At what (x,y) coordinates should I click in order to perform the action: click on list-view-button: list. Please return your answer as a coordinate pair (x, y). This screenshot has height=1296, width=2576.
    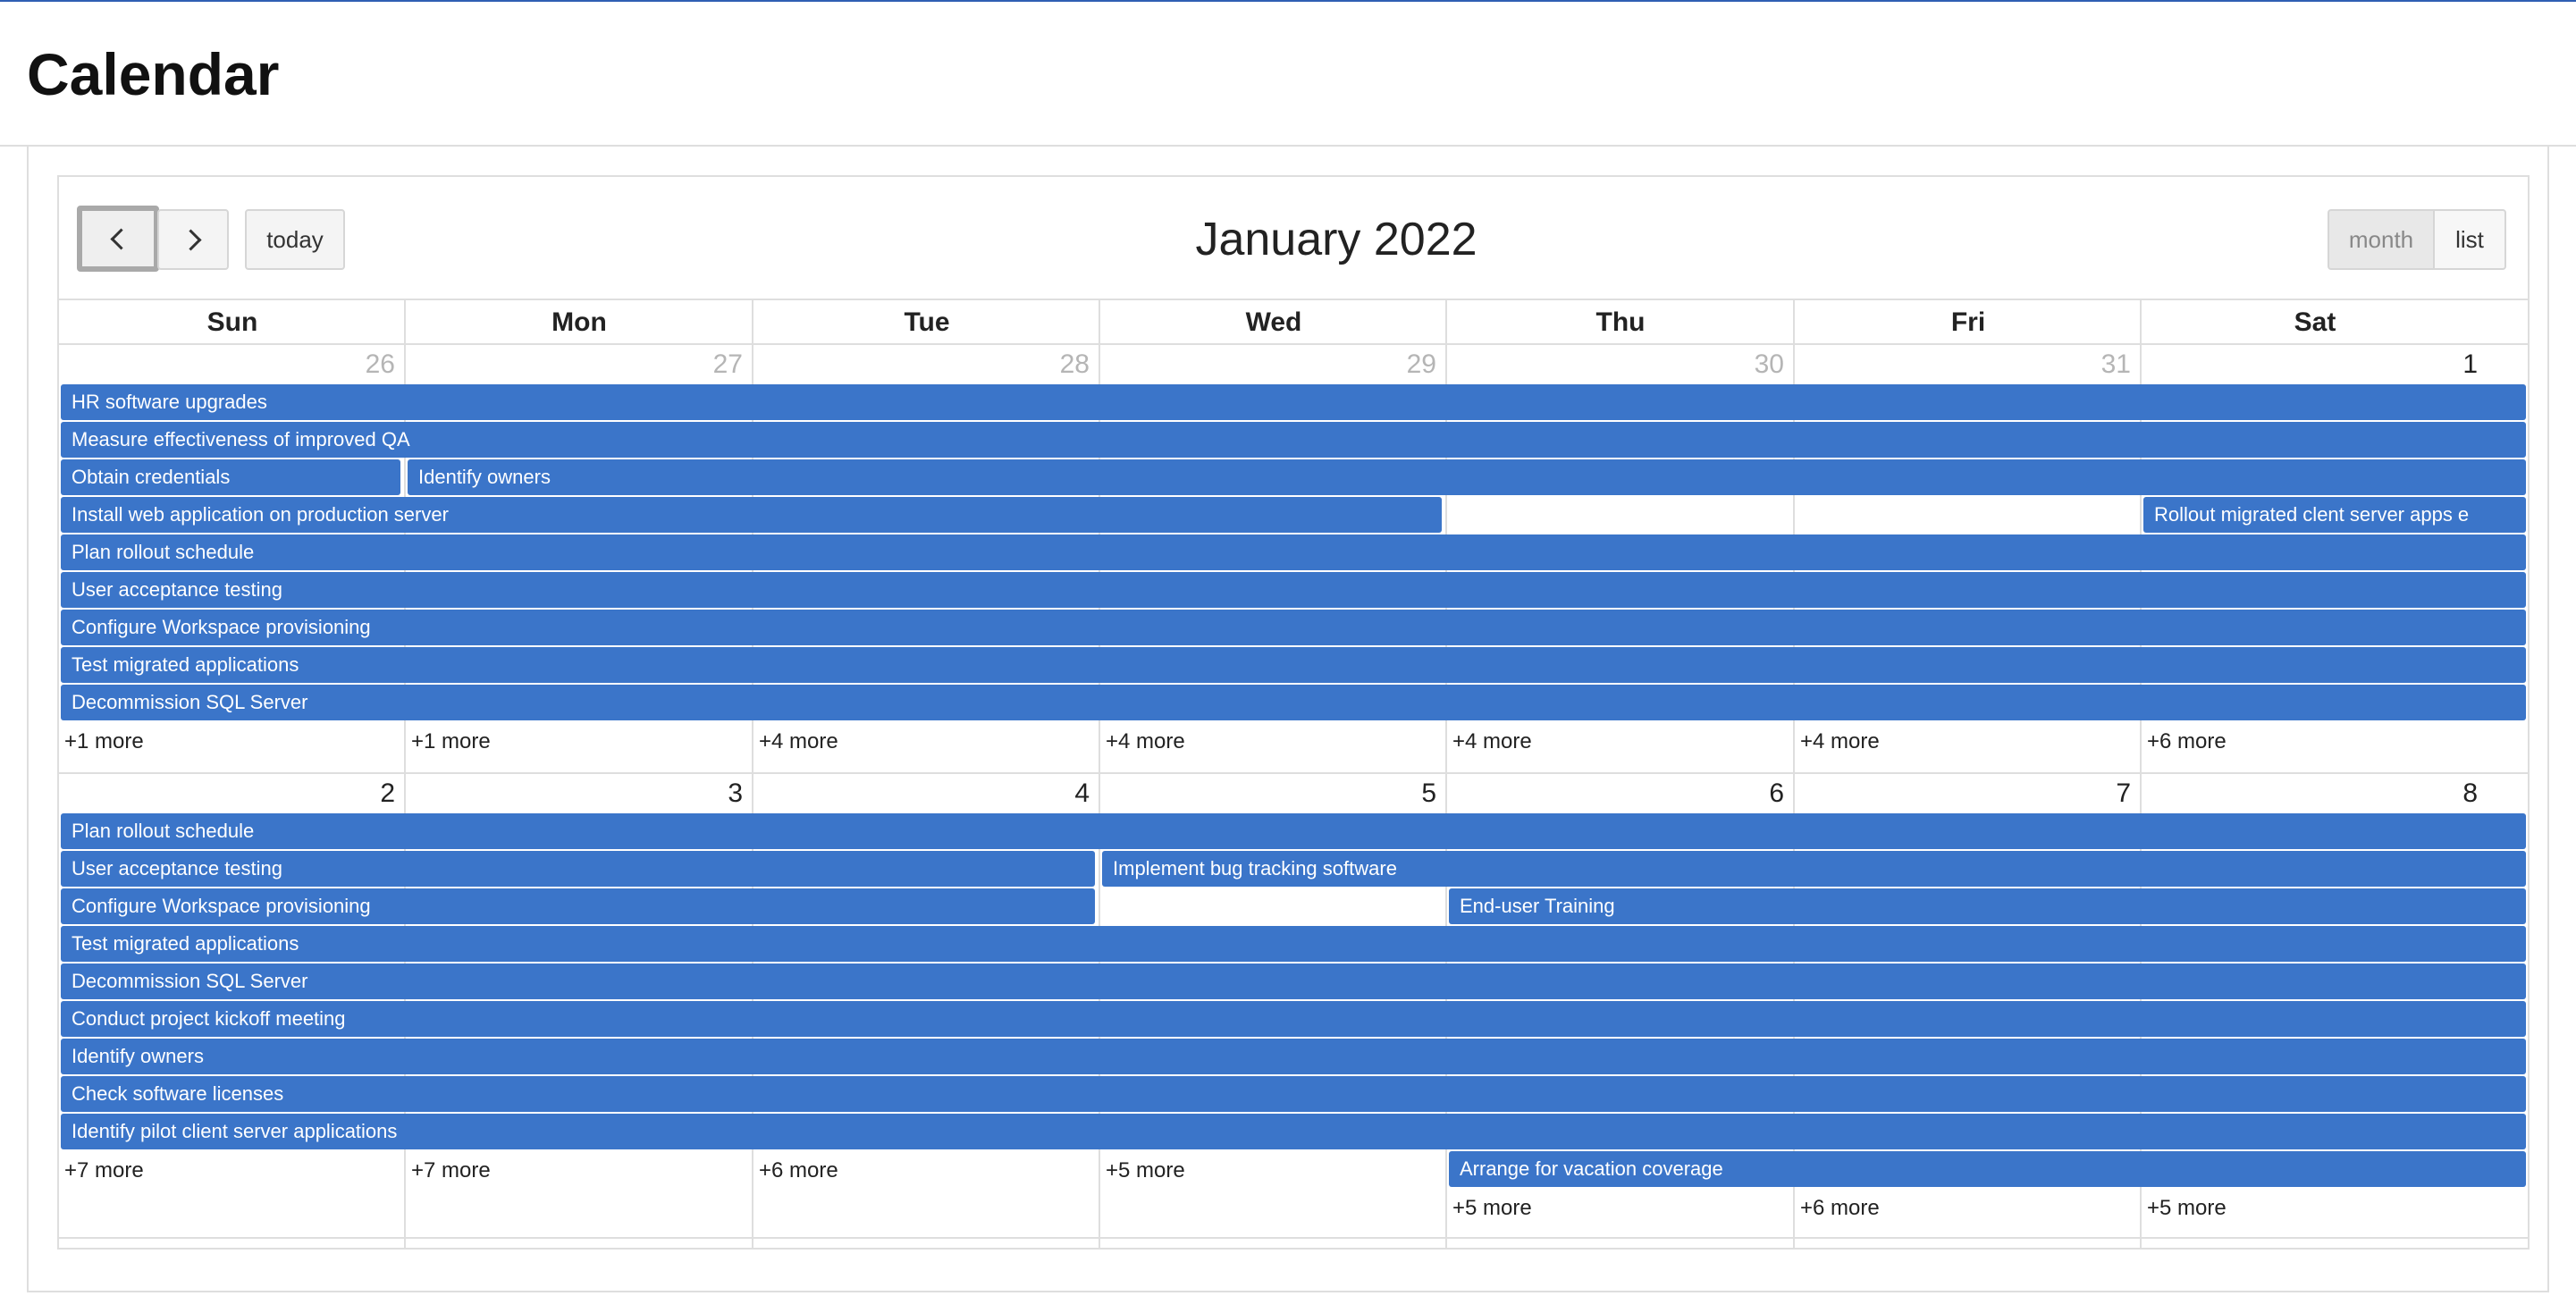
    Looking at the image, I should click on (2470, 239).